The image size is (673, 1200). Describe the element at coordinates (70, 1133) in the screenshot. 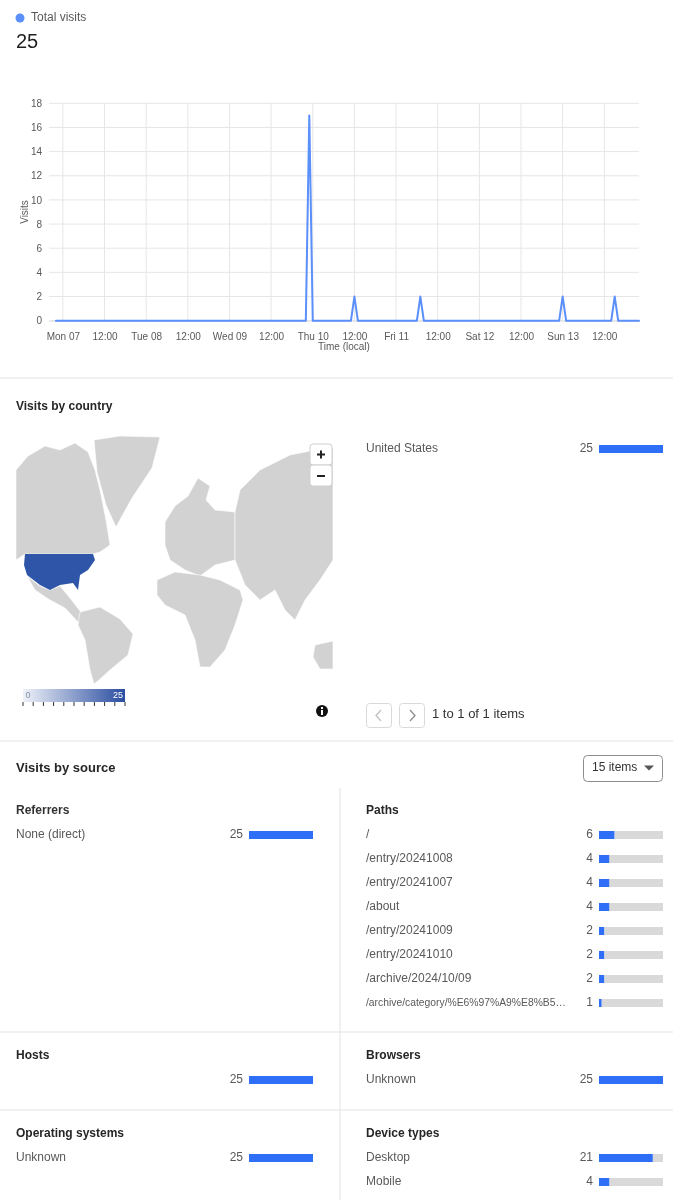

I see `text: Operating systems` at that location.